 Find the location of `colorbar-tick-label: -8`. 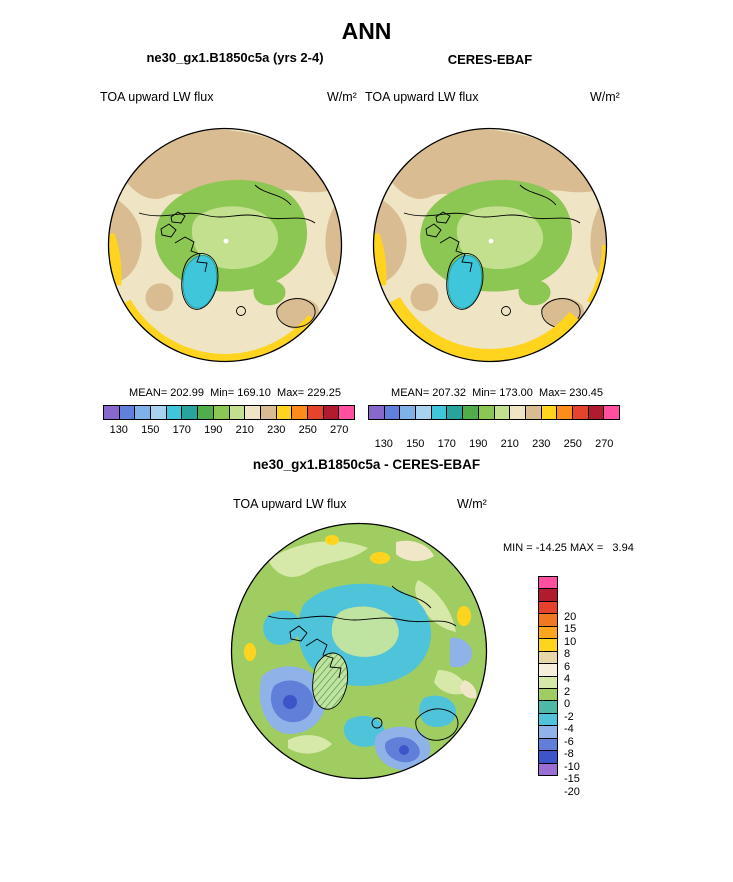

colorbar-tick-label: -8 is located at coordinates (569, 754).